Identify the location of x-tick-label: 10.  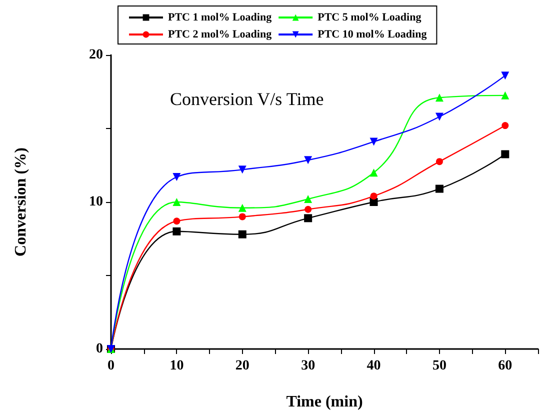
(177, 366).